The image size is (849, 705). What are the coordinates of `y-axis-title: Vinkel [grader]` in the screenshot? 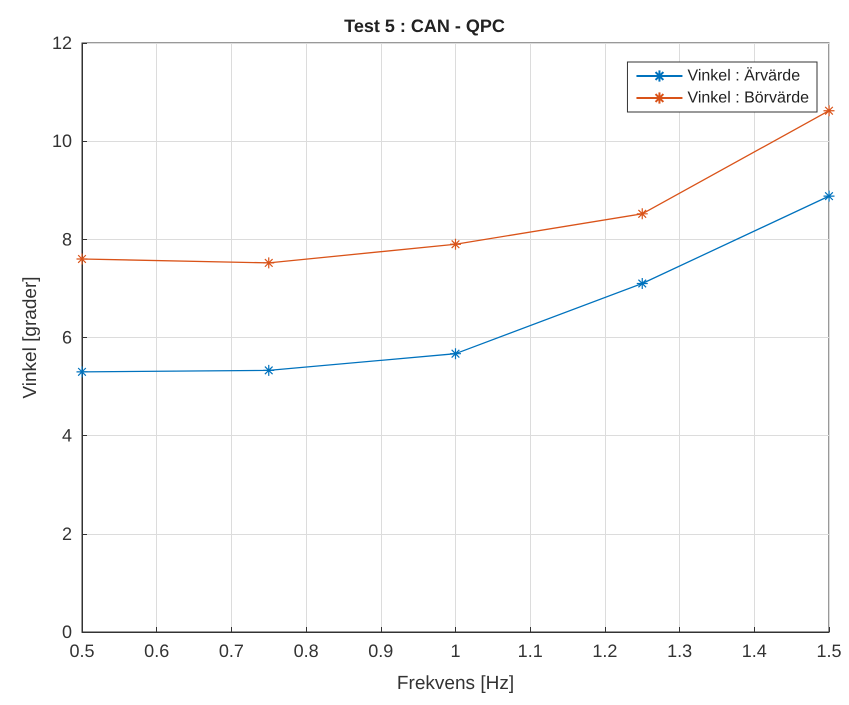 It's located at (30, 337).